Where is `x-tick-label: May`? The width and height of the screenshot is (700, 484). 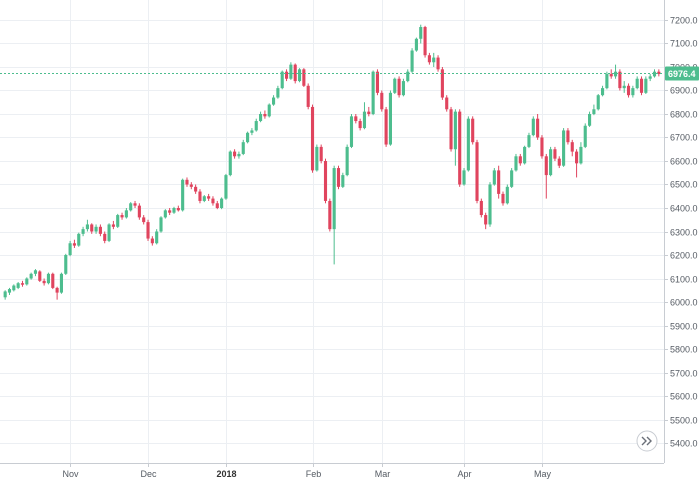 x-tick-label: May is located at coordinates (543, 474).